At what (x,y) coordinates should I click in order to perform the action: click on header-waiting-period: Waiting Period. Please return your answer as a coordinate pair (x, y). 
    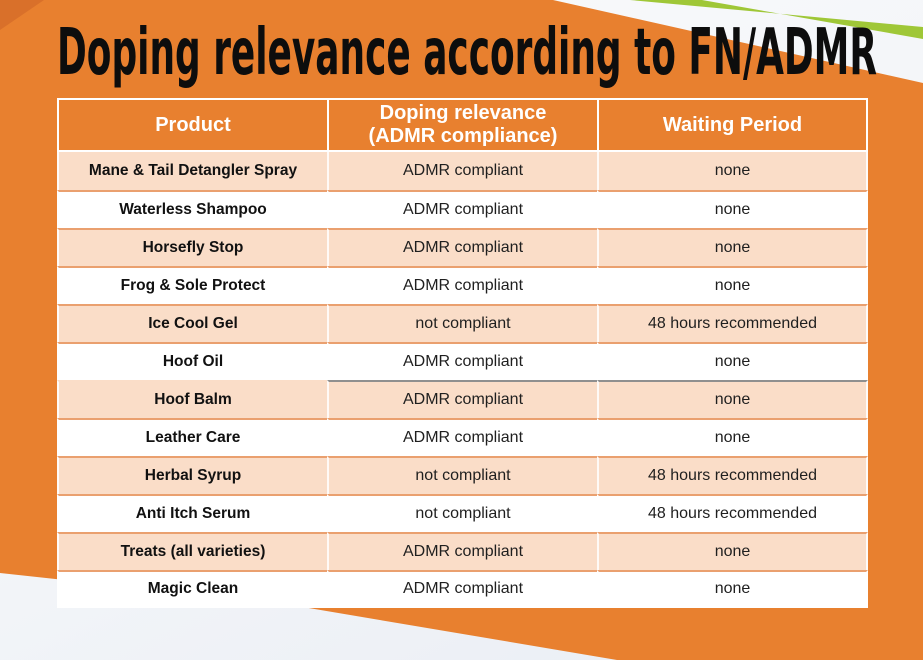
    Looking at the image, I should click on (732, 125).